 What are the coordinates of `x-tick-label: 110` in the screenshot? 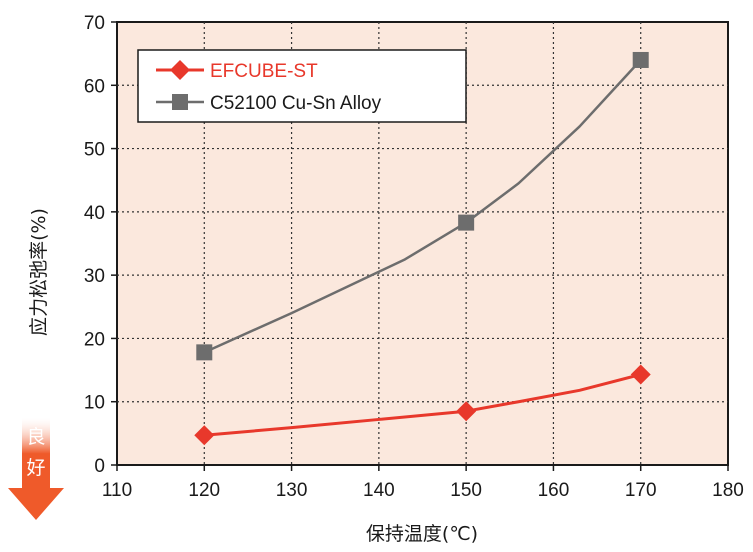 It's located at (117, 490).